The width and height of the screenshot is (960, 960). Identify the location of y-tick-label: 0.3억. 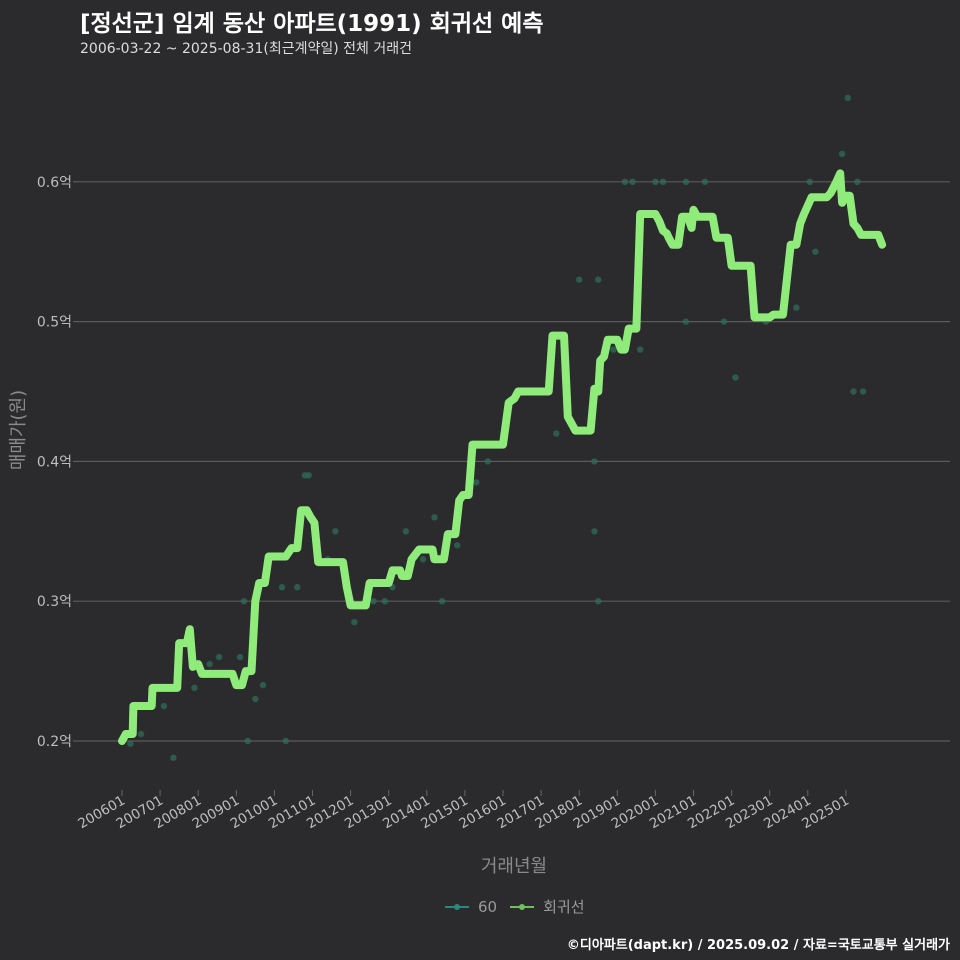
(54, 602).